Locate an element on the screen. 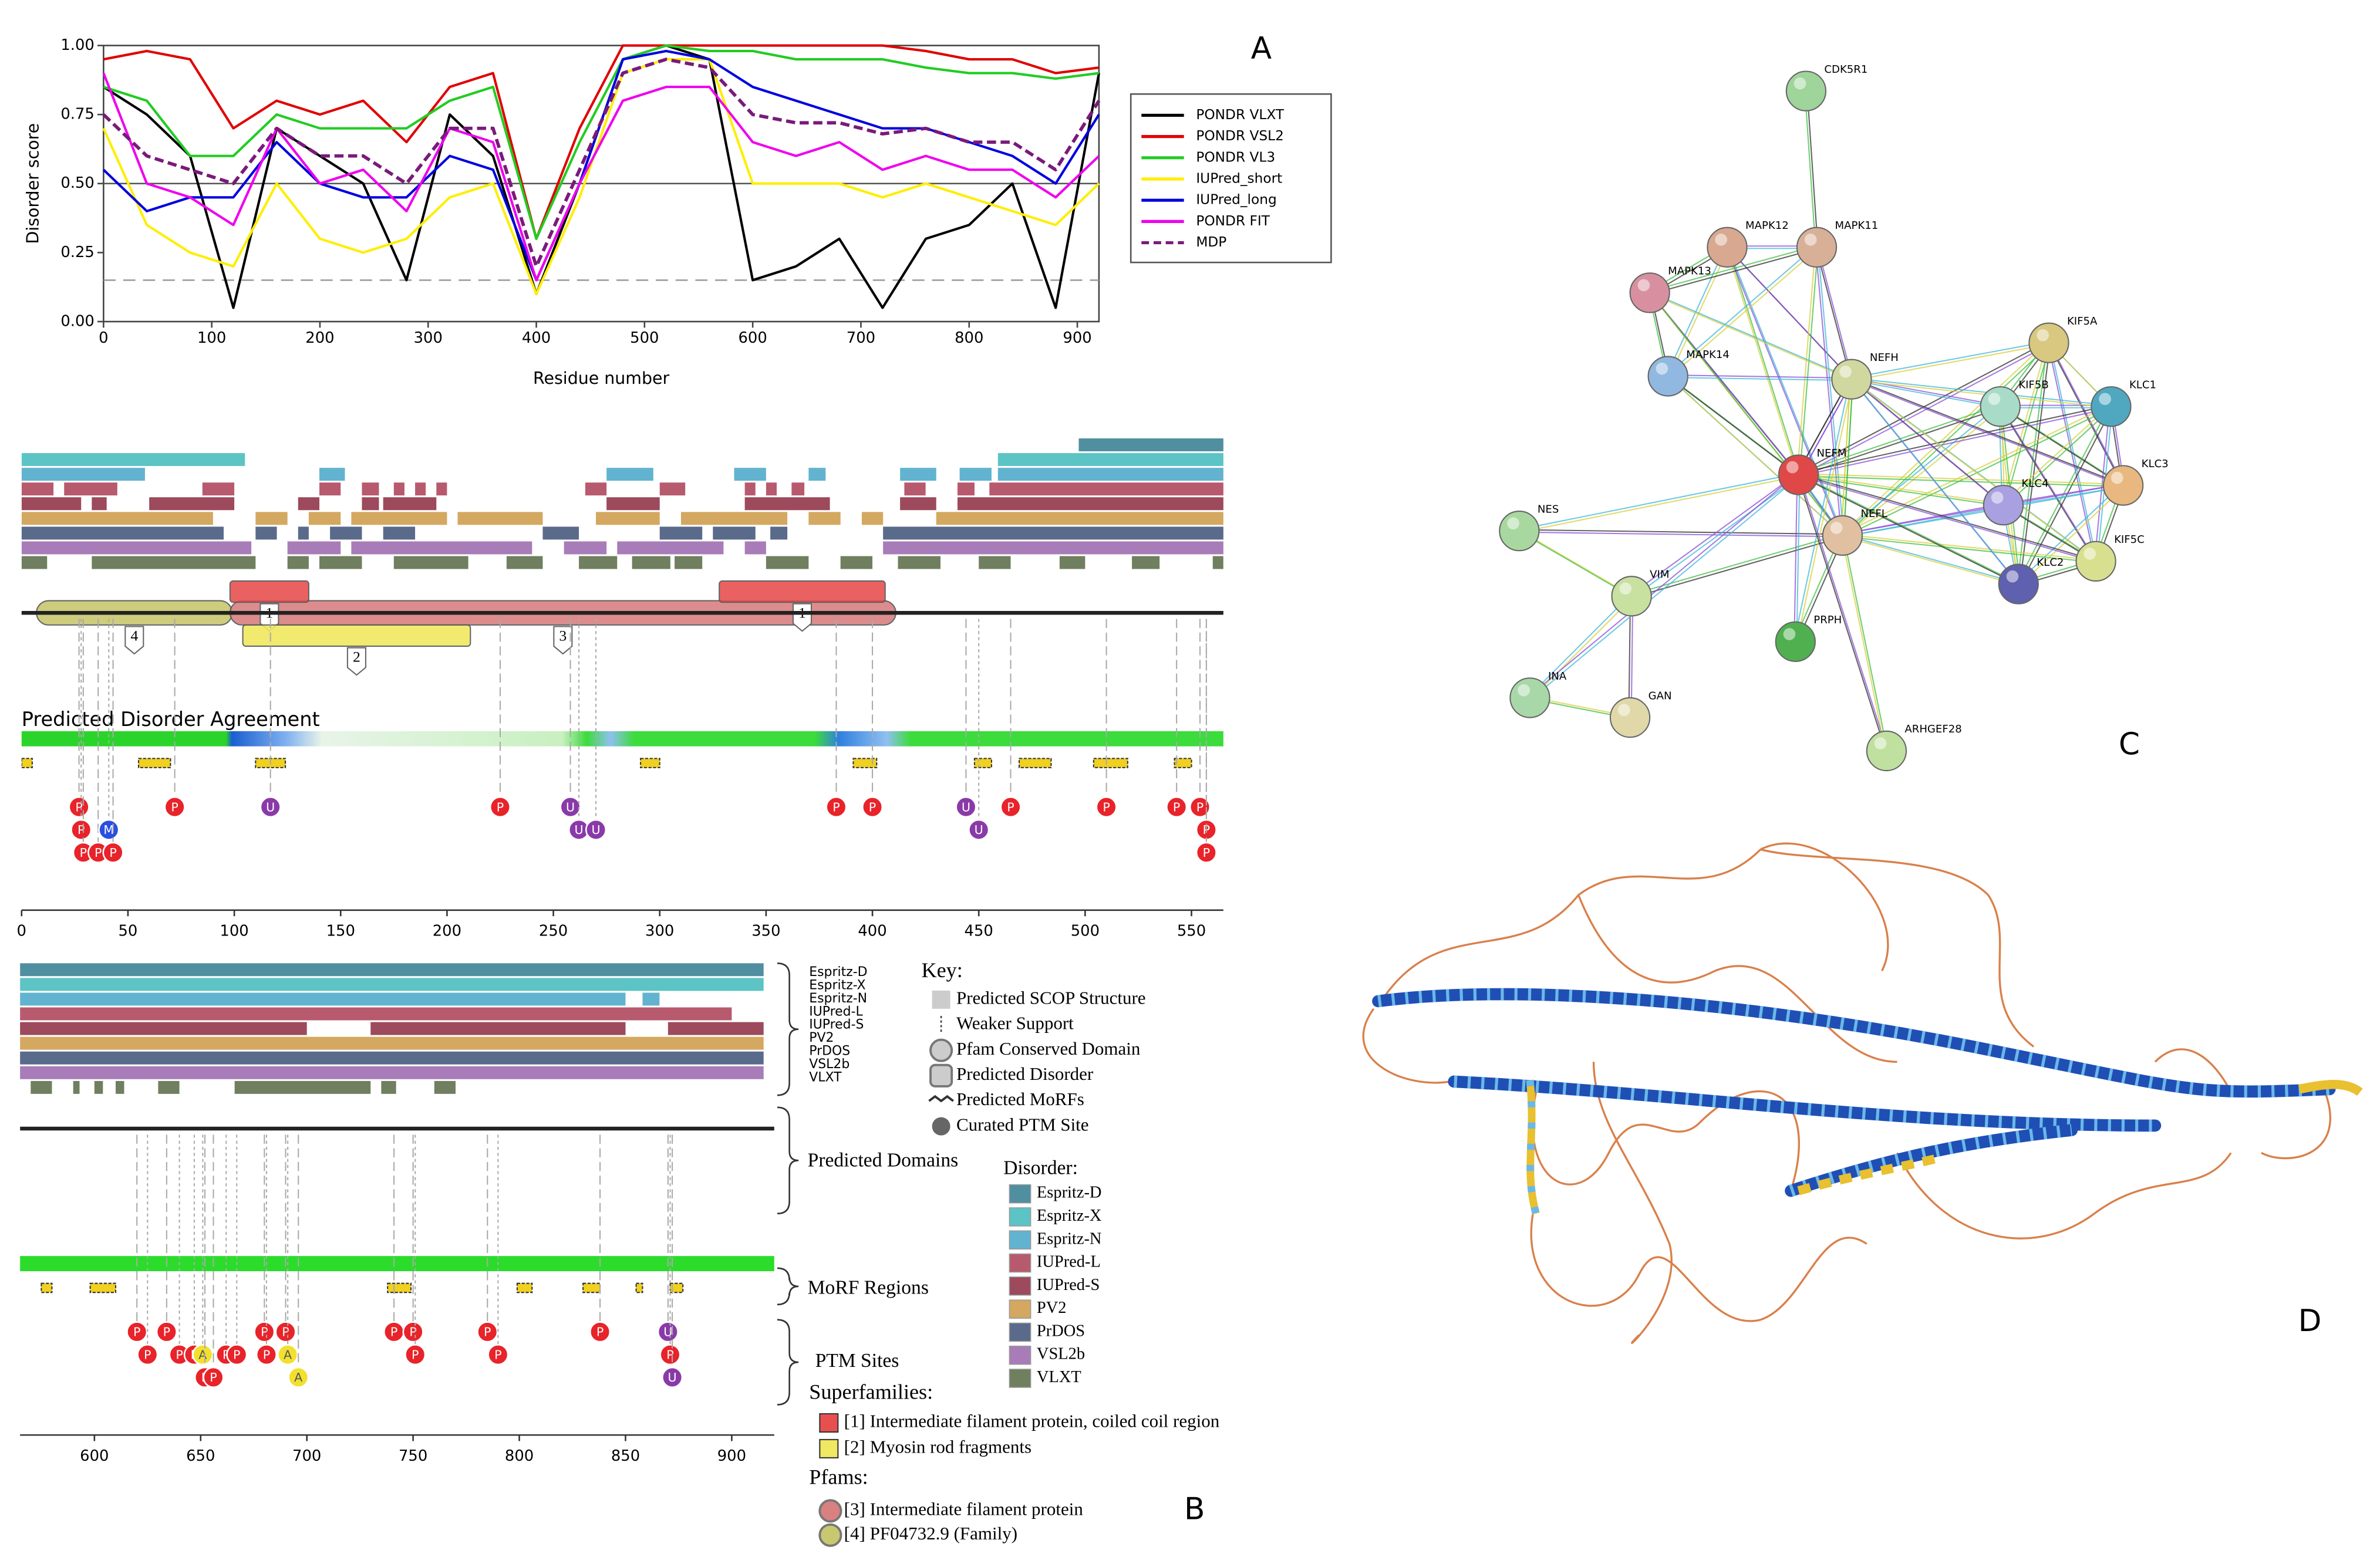 The width and height of the screenshot is (2380, 1567). domain-flag is located at coordinates (134, 640).